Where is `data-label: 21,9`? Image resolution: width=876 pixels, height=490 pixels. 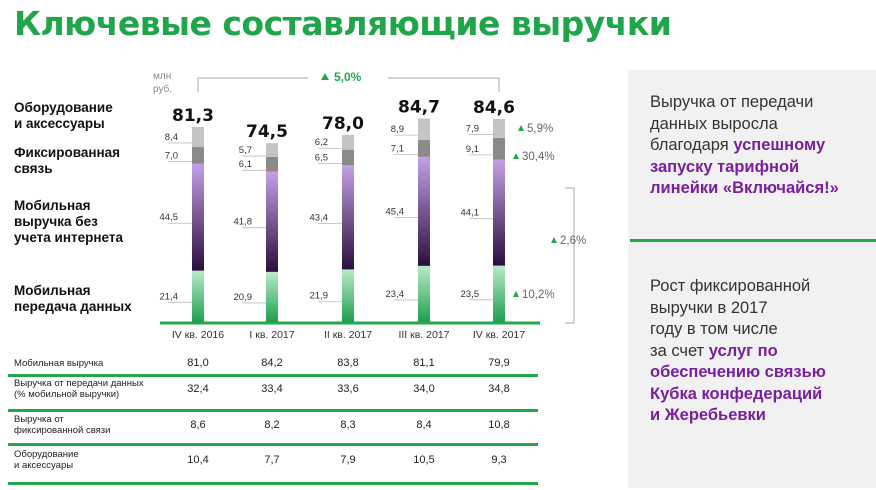 data-label: 21,9 is located at coordinates (319, 296).